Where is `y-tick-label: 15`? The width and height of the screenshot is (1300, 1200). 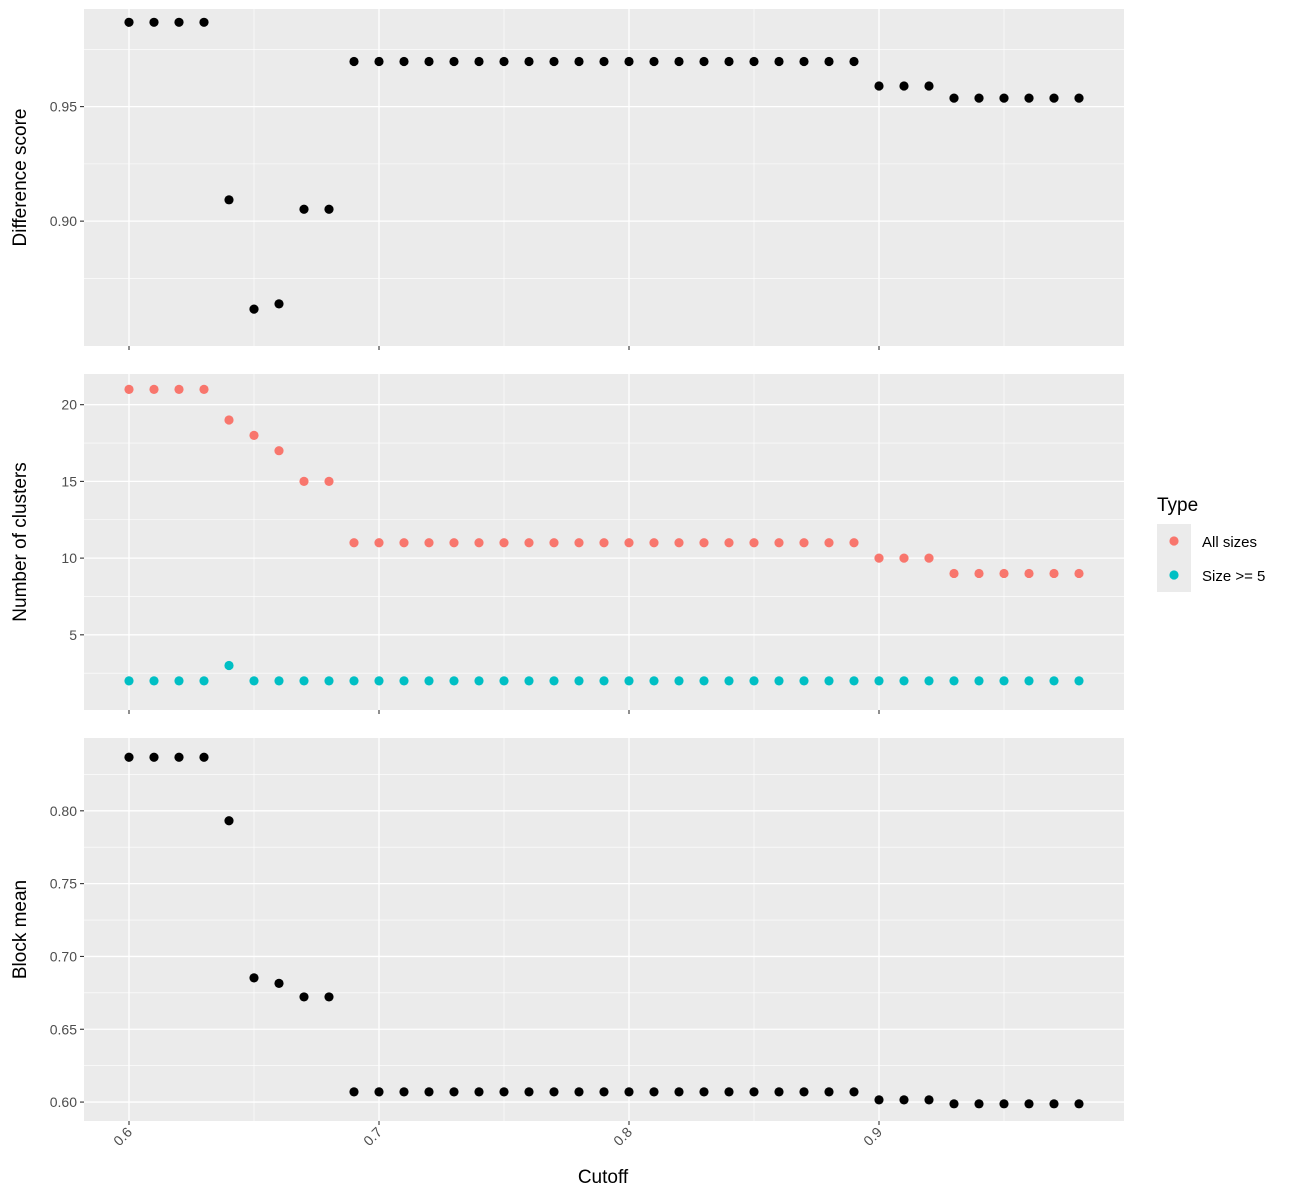
y-tick-label: 15 is located at coordinates (69, 481).